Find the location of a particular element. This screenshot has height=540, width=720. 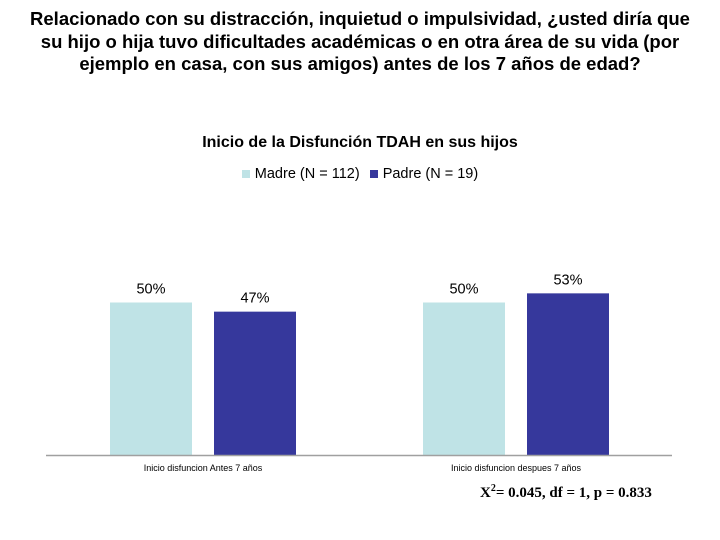

data-label-madre-2: 50% is located at coordinates (463, 290).